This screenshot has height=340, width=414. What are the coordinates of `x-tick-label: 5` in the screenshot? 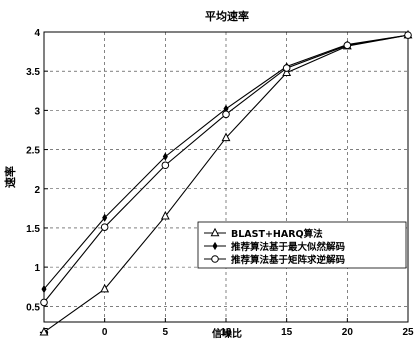 It's located at (166, 332).